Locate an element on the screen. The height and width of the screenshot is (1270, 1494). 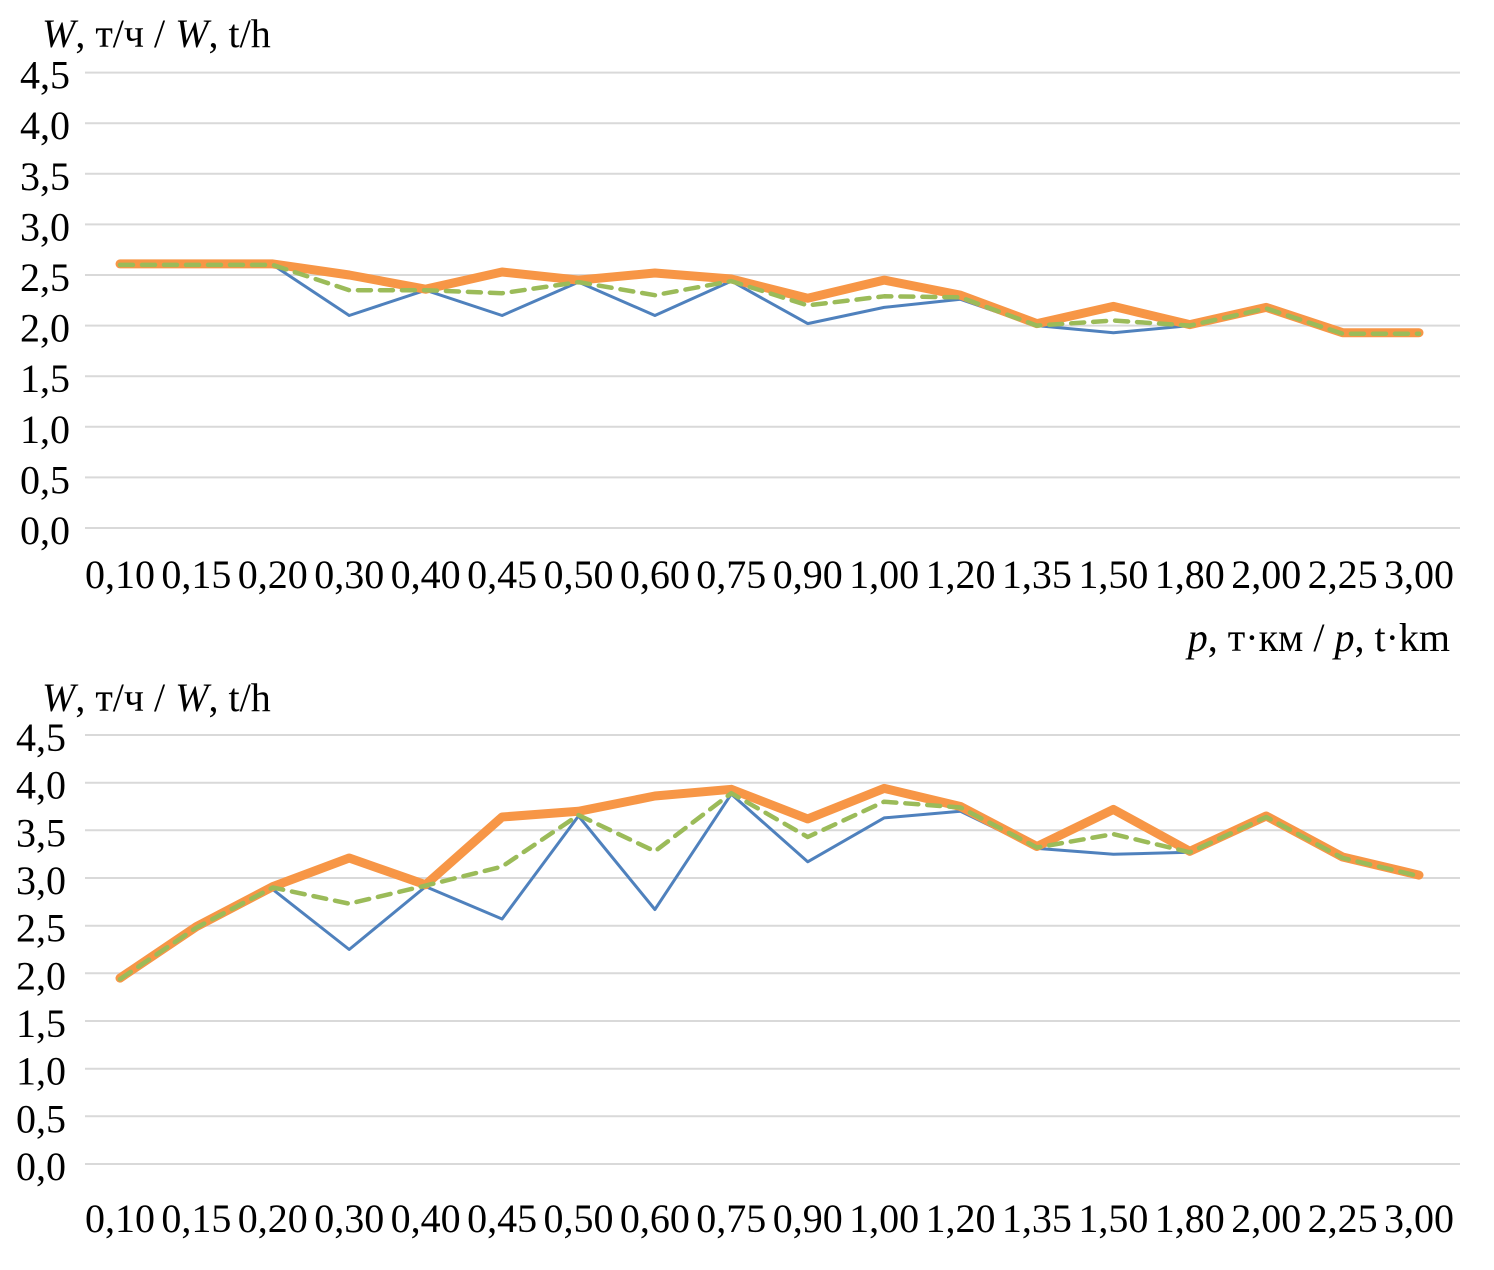
x-title-units-ru: , т·км / is located at coordinates (1271, 637).